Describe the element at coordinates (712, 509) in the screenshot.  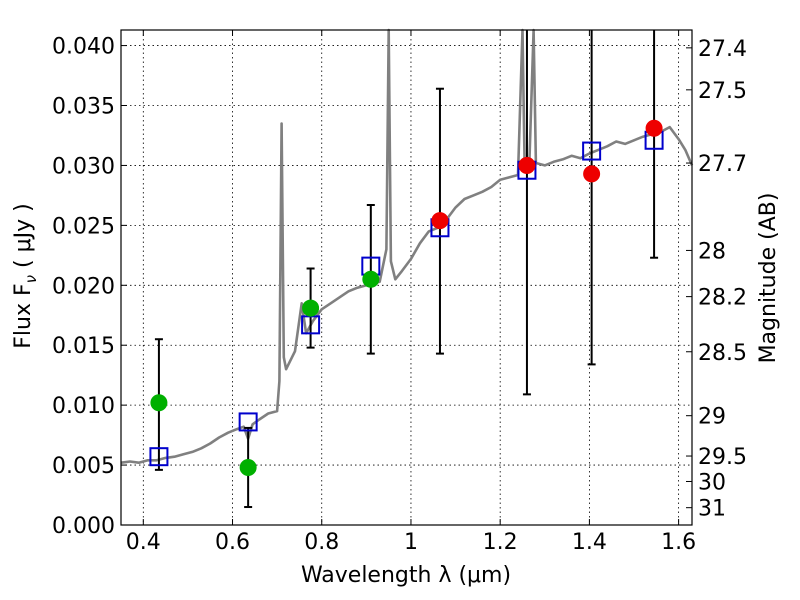
I see `mag-tick-label: 31` at that location.